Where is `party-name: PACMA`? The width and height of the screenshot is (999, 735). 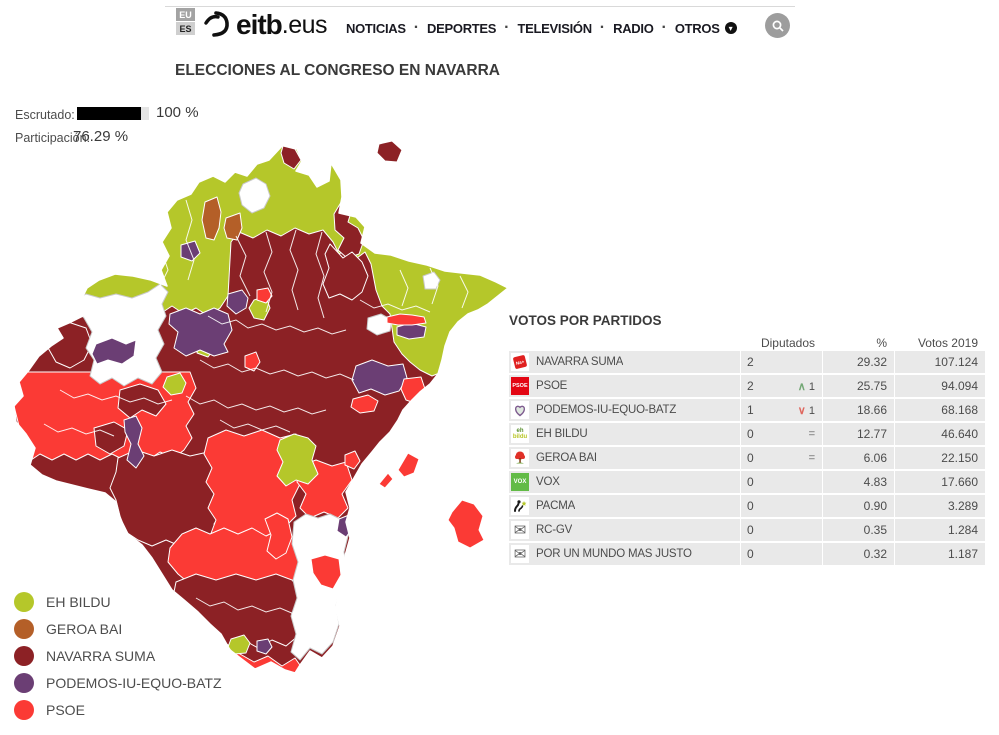
party-name: PACMA is located at coordinates (556, 506).